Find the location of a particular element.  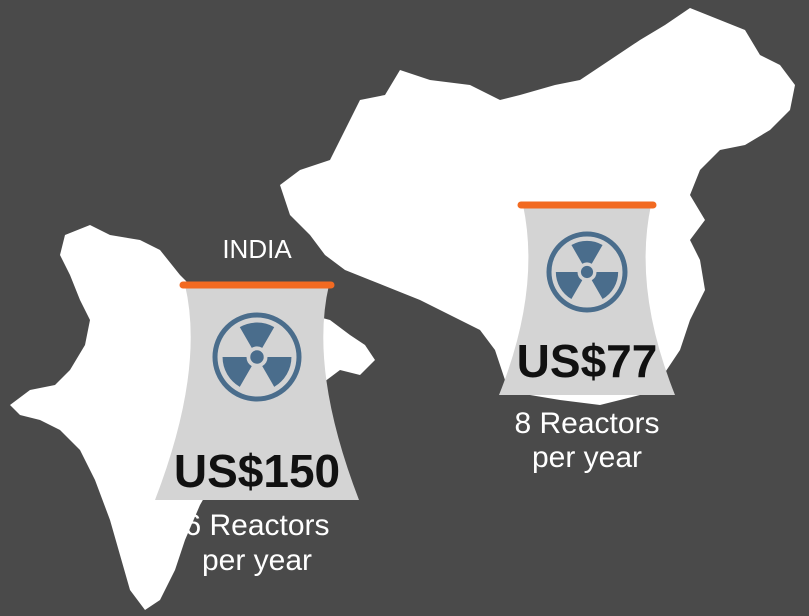

reactor-caption: 8 Reactors is located at coordinates (586, 423).